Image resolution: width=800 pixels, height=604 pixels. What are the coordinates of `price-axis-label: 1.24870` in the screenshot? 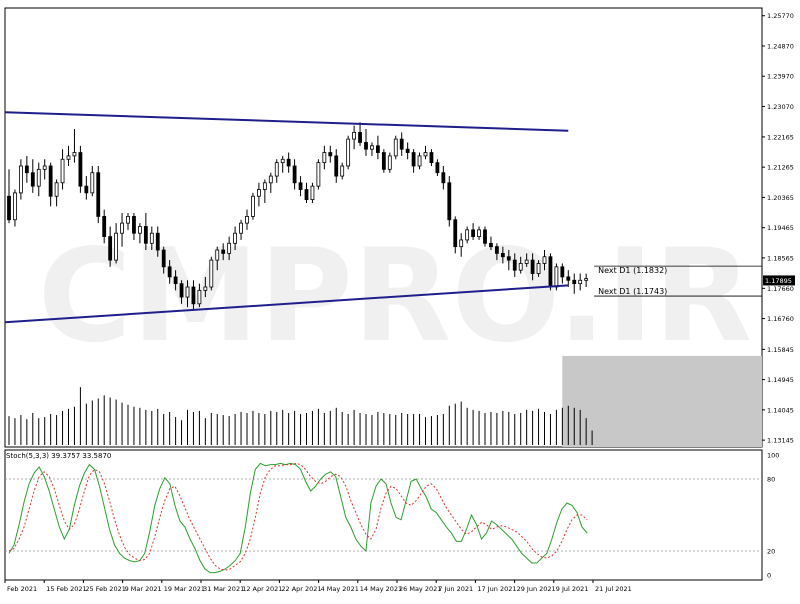 It's located at (780, 46).